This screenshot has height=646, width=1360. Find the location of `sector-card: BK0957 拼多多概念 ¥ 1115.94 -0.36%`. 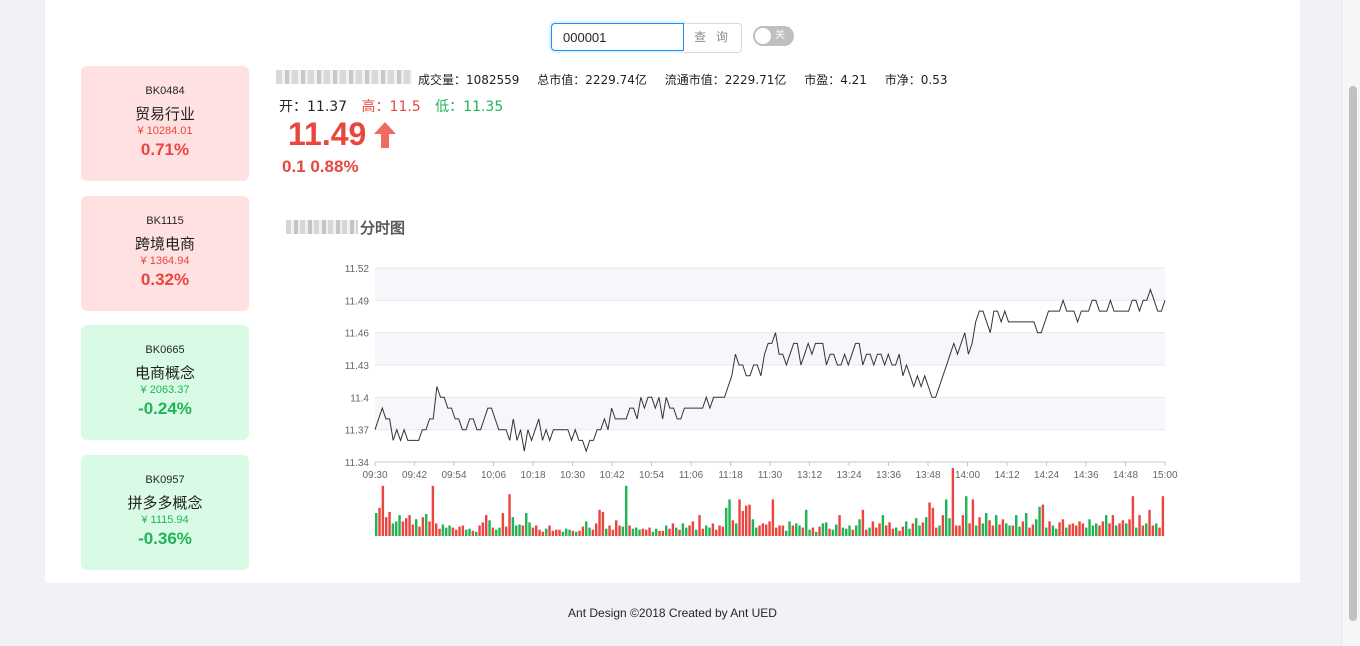

sector-card: BK0957 拼多多概念 ¥ 1115.94 -0.36% is located at coordinates (165, 512).